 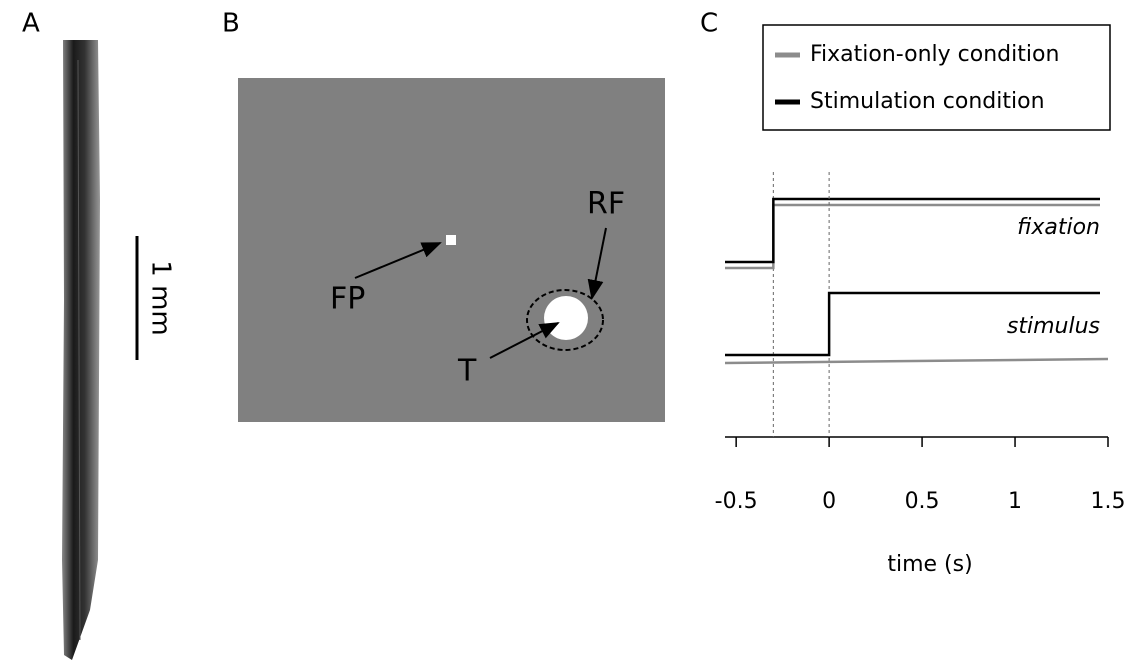 What do you see at coordinates (936, 77) in the screenshot?
I see `legend` at bounding box center [936, 77].